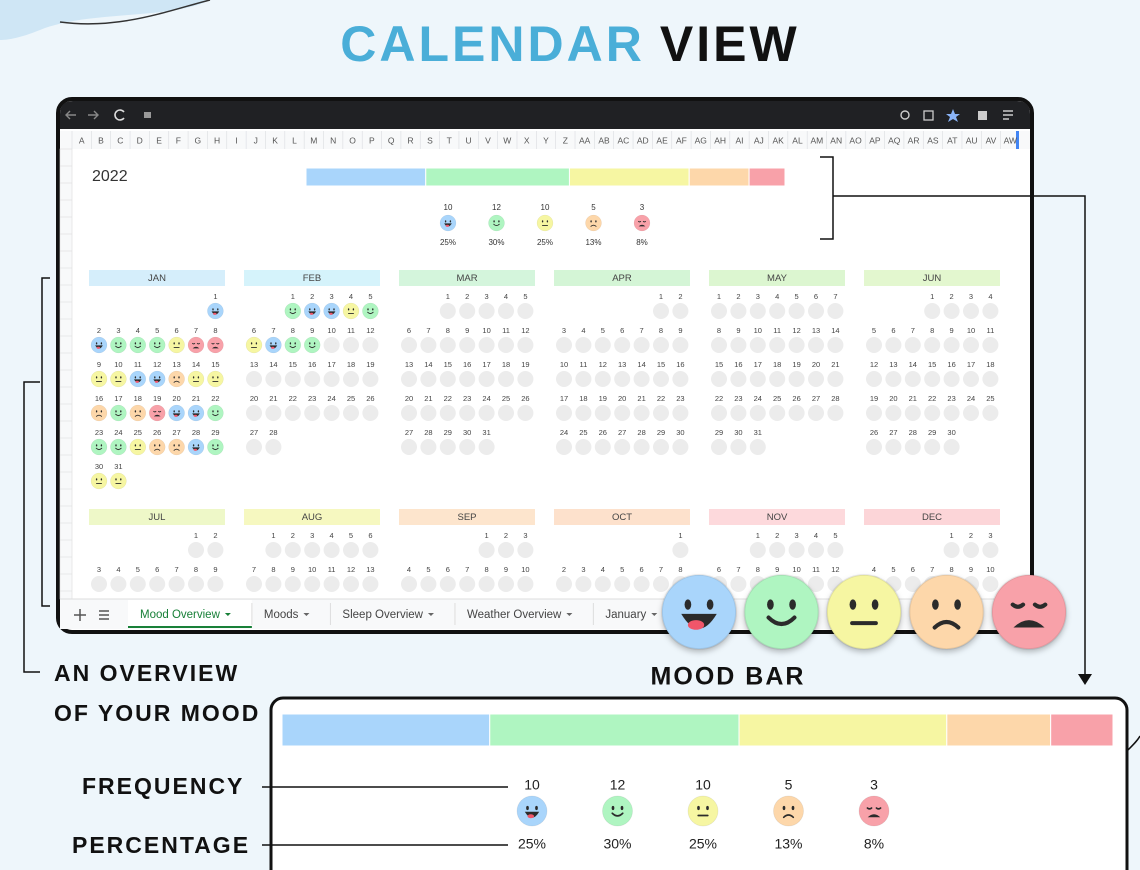 This screenshot has width=1140, height=870. What do you see at coordinates (104, 615) in the screenshot?
I see `all-sheets-button` at bounding box center [104, 615].